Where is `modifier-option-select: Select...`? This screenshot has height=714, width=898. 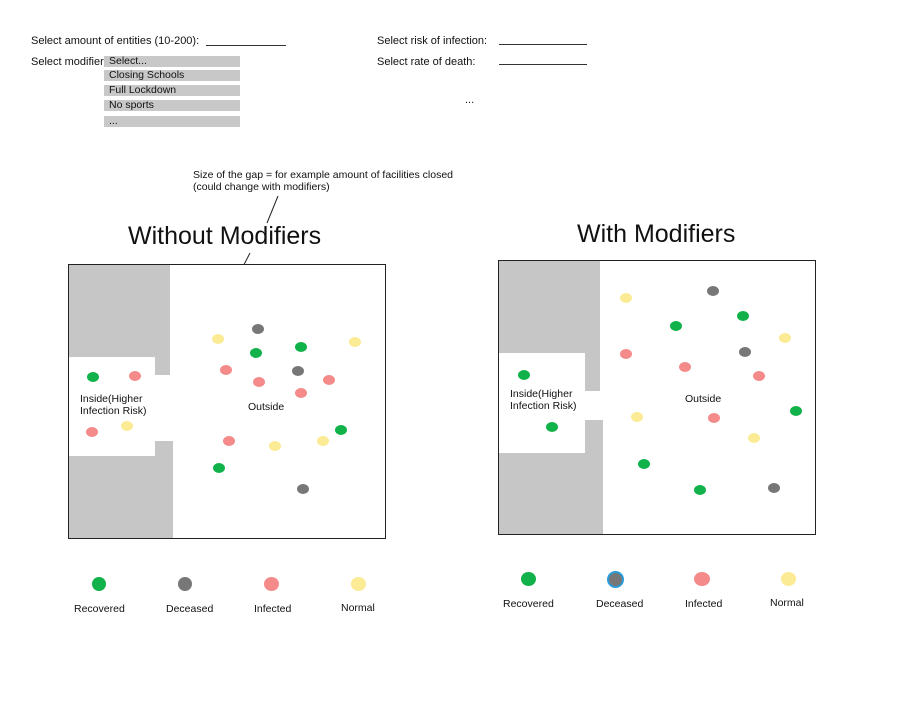 modifier-option-select: Select... is located at coordinates (172, 61).